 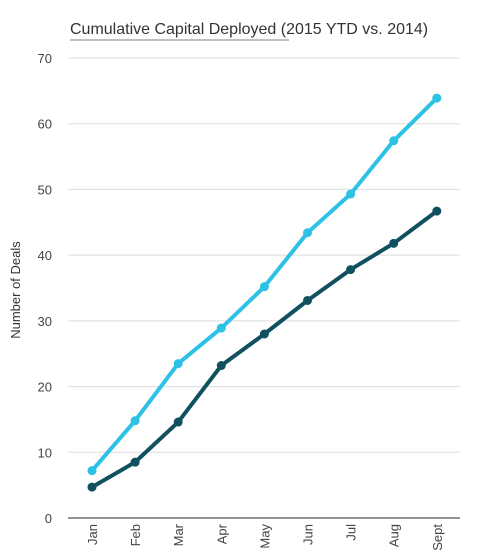 I want to click on x-tick-label-sept: Sept, so click(x=437, y=537).